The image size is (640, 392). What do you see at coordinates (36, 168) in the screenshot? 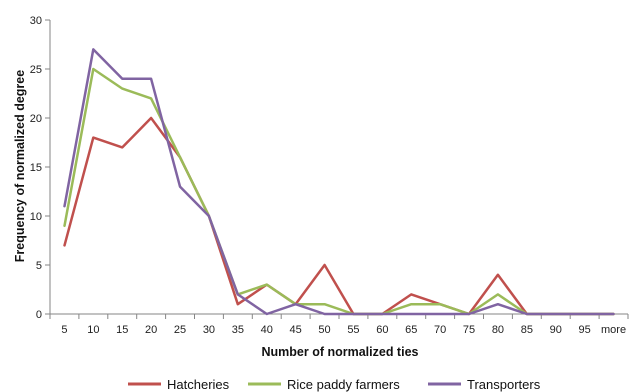
I see `y-tick-label: 15` at bounding box center [36, 168].